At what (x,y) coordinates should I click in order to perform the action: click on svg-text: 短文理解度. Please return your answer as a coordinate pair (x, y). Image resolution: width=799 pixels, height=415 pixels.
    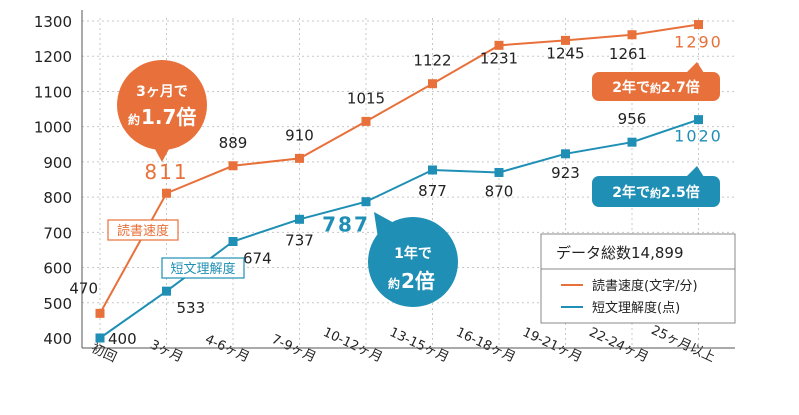
    Looking at the image, I should click on (202, 269).